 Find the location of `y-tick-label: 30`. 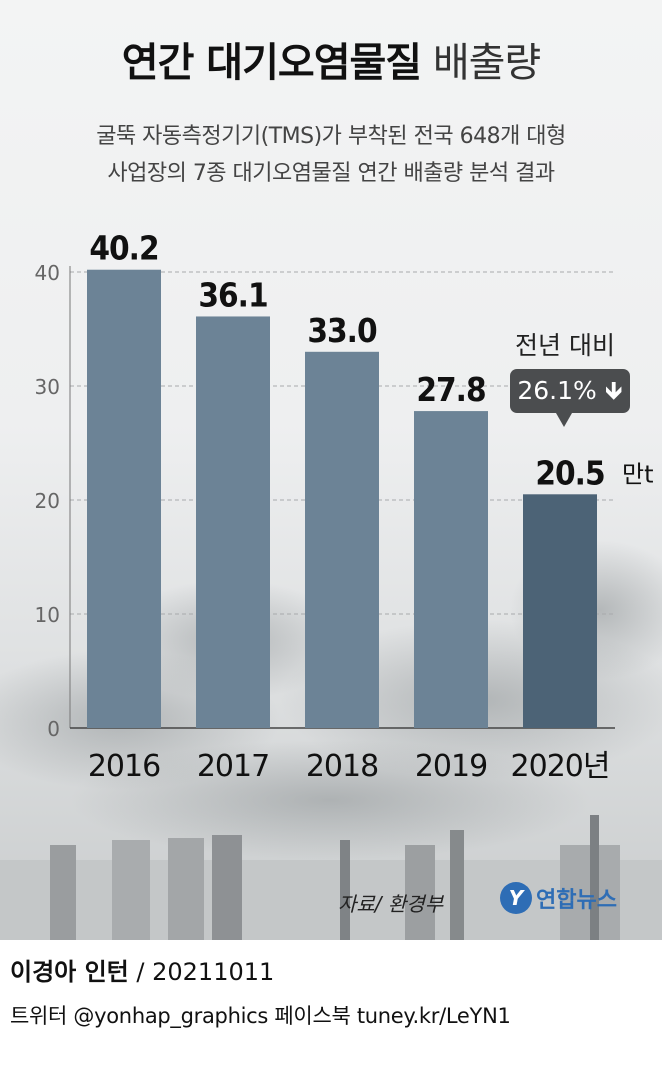

y-tick-label: 30 is located at coordinates (47, 387).